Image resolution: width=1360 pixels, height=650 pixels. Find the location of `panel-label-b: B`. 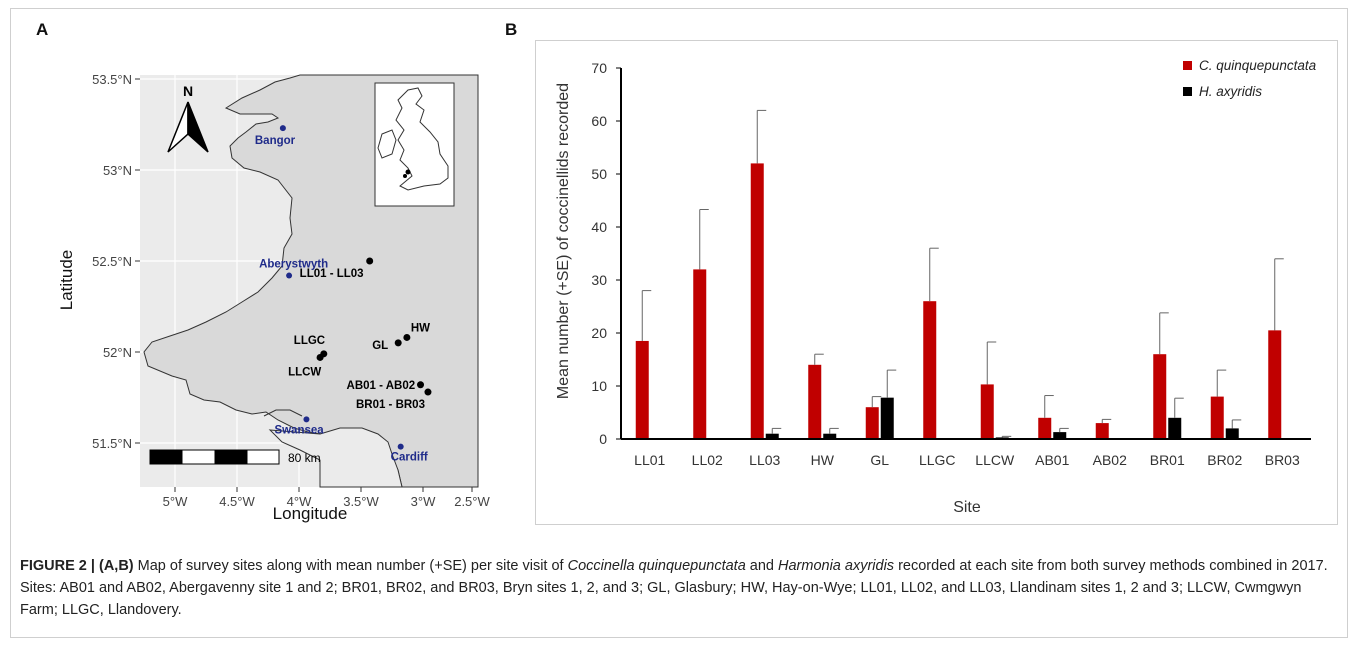

panel-label-b: B is located at coordinates (511, 29).